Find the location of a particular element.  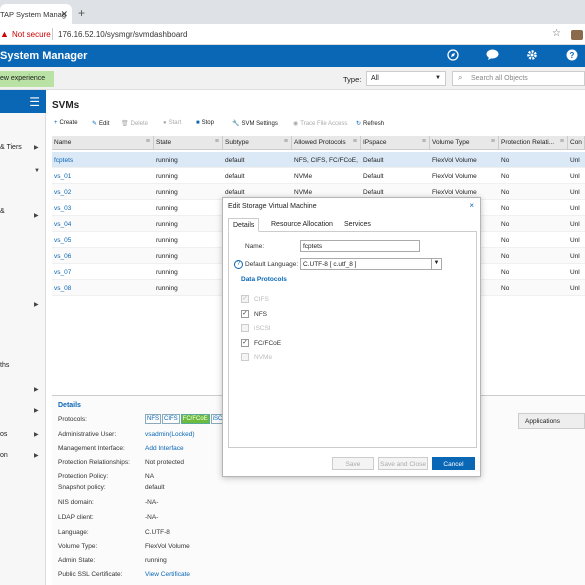

refresh-button-label: Refresh is located at coordinates (374, 124).